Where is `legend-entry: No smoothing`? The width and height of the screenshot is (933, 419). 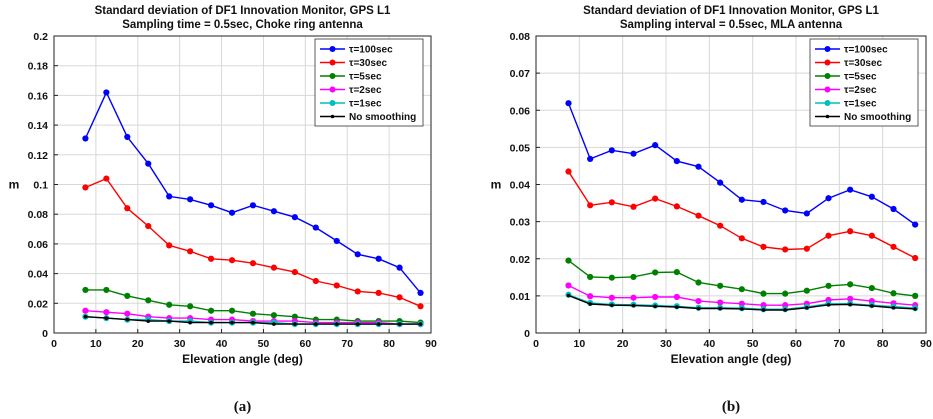
legend-entry: No smoothing is located at coordinates (877, 117).